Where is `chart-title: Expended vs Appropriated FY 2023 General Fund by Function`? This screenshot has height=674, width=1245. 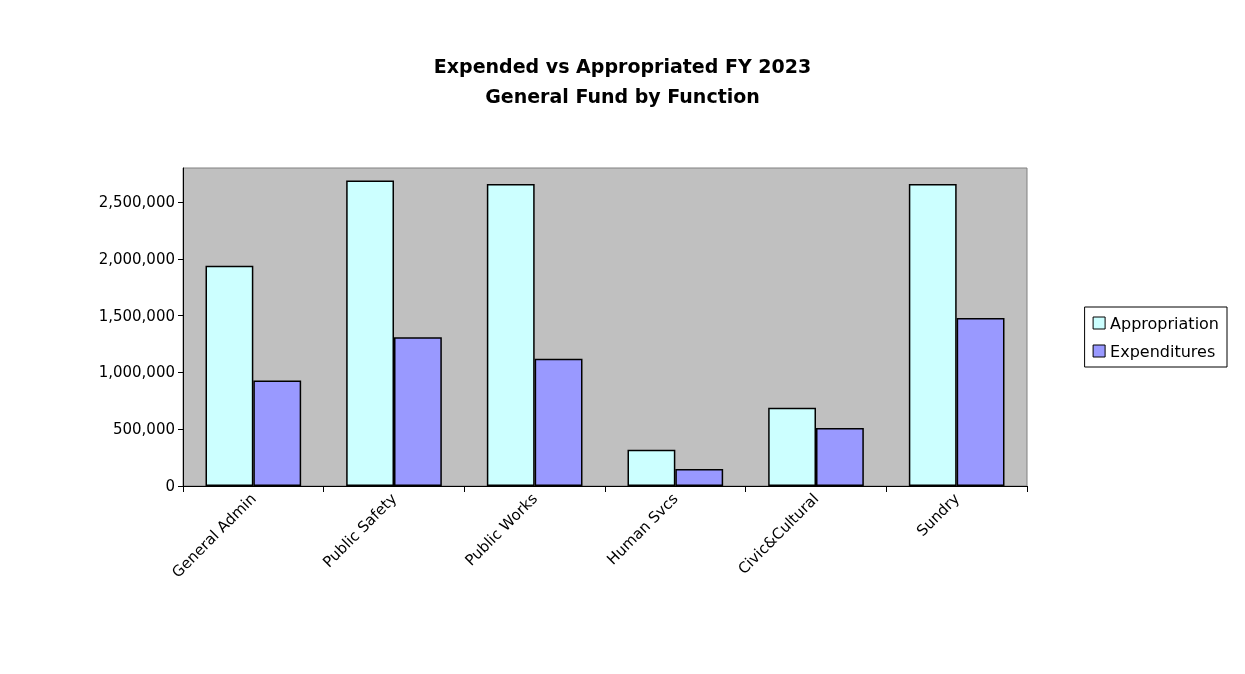 chart-title: Expended vs Appropriated FY 2023 General Fund by Function is located at coordinates (622, 81).